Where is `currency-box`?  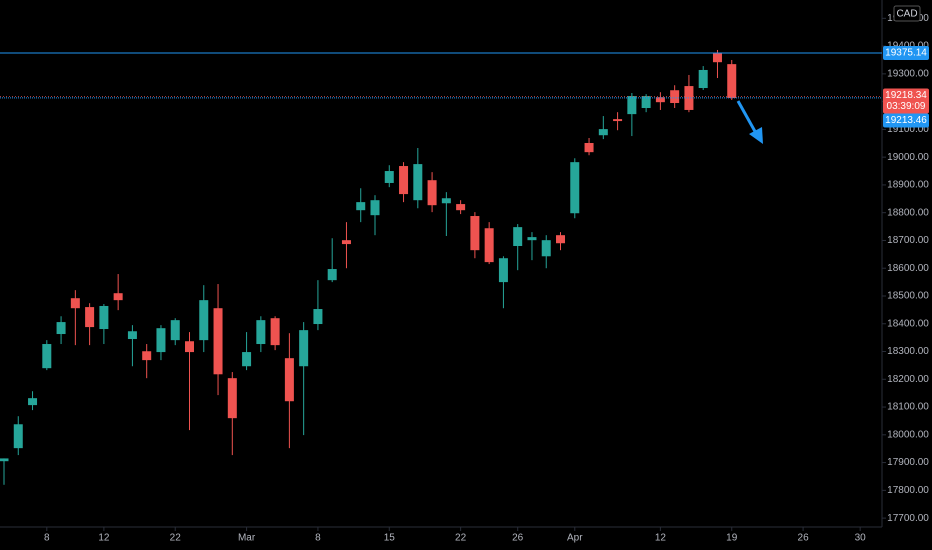 currency-box is located at coordinates (907, 13).